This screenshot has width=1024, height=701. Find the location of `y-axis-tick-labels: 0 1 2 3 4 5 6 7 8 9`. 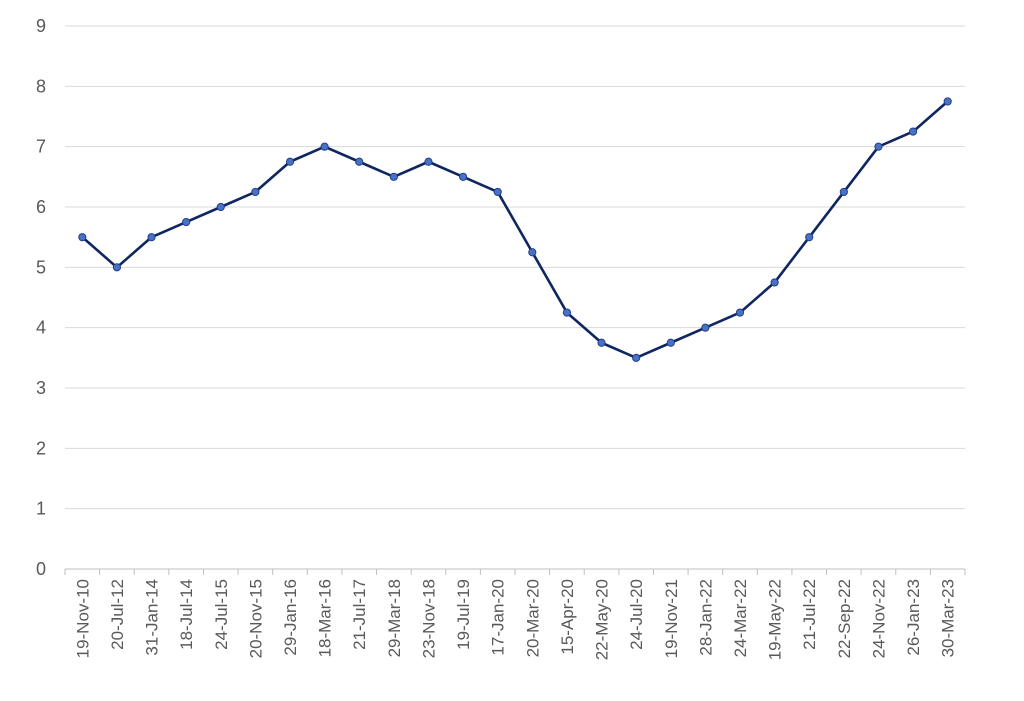

y-axis-tick-labels: 0 1 2 3 4 5 6 7 8 9 is located at coordinates (41, 297).